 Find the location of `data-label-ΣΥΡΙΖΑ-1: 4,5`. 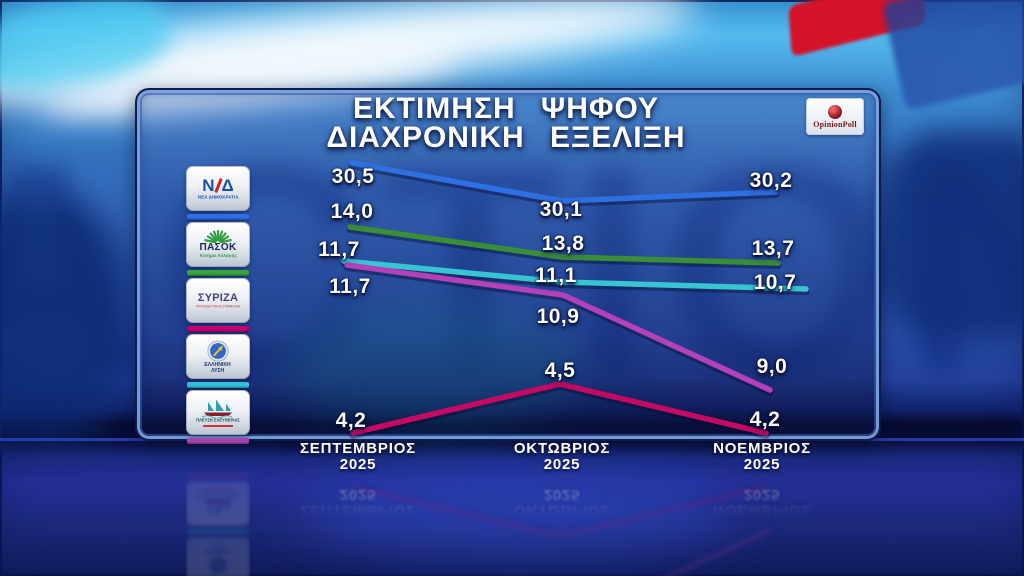

data-label-ΣΥΡΙΖΑ-1: 4,5 is located at coordinates (560, 370).